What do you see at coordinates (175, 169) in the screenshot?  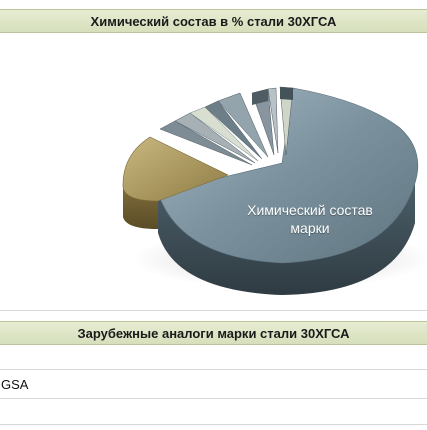 I see `pie-slice-olive` at bounding box center [175, 169].